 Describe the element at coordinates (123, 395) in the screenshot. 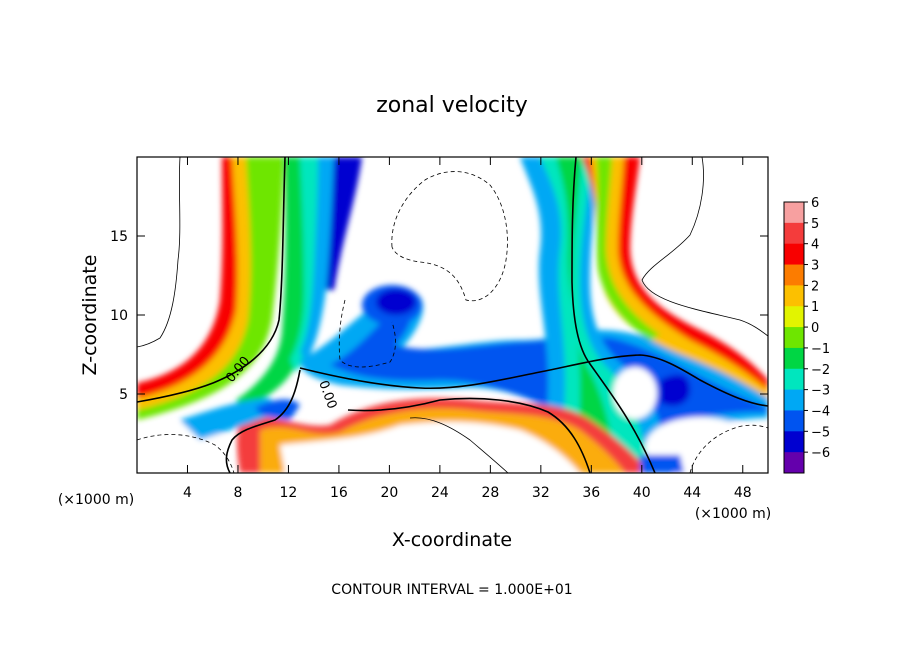

I see `y-tick-label: 5` at that location.